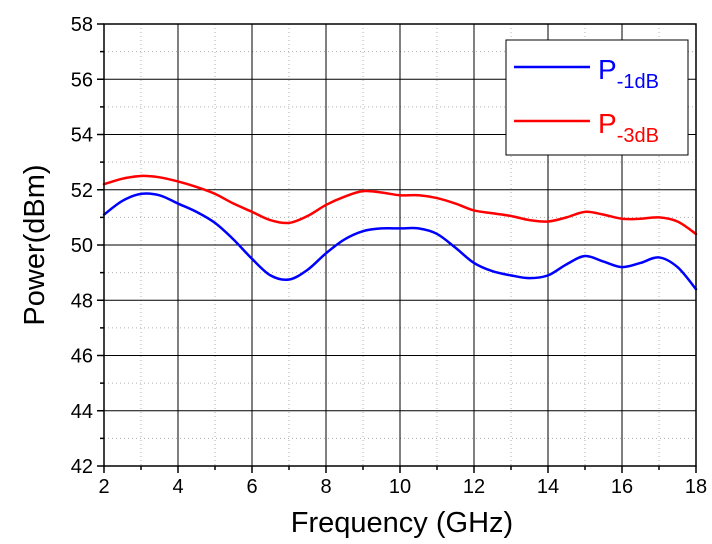 The image size is (712, 544). I want to click on y-tick-label: 44, so click(82, 412).